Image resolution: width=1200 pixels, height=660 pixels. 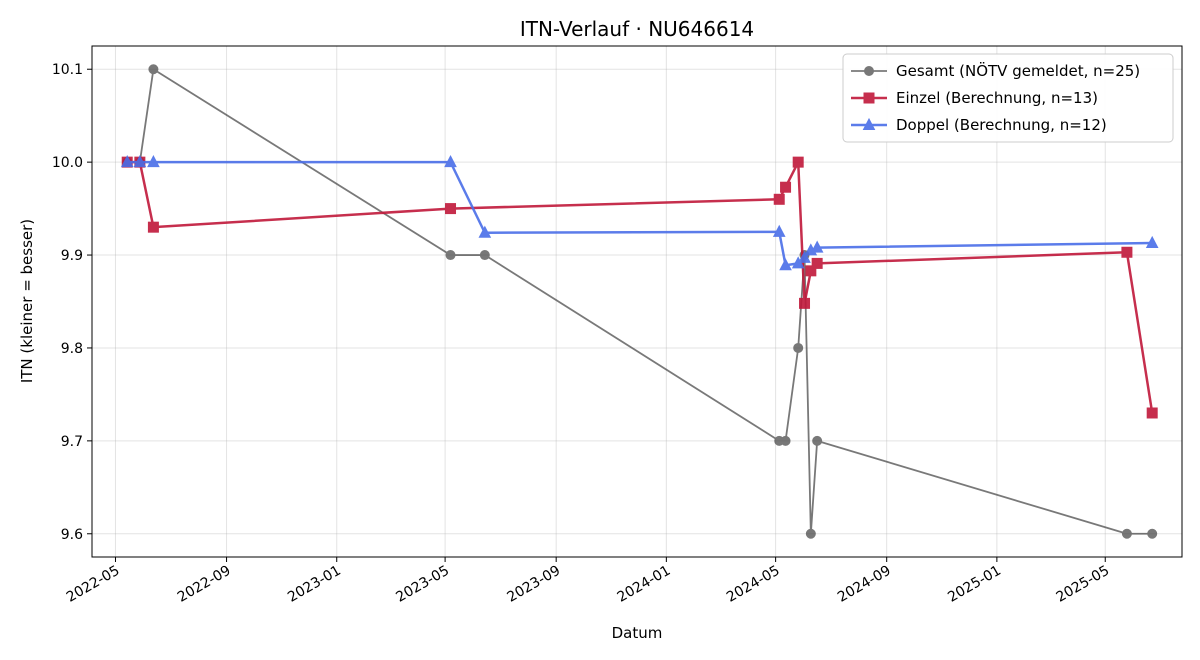 I want to click on x-tick-label: 2022-05, so click(x=93, y=584).